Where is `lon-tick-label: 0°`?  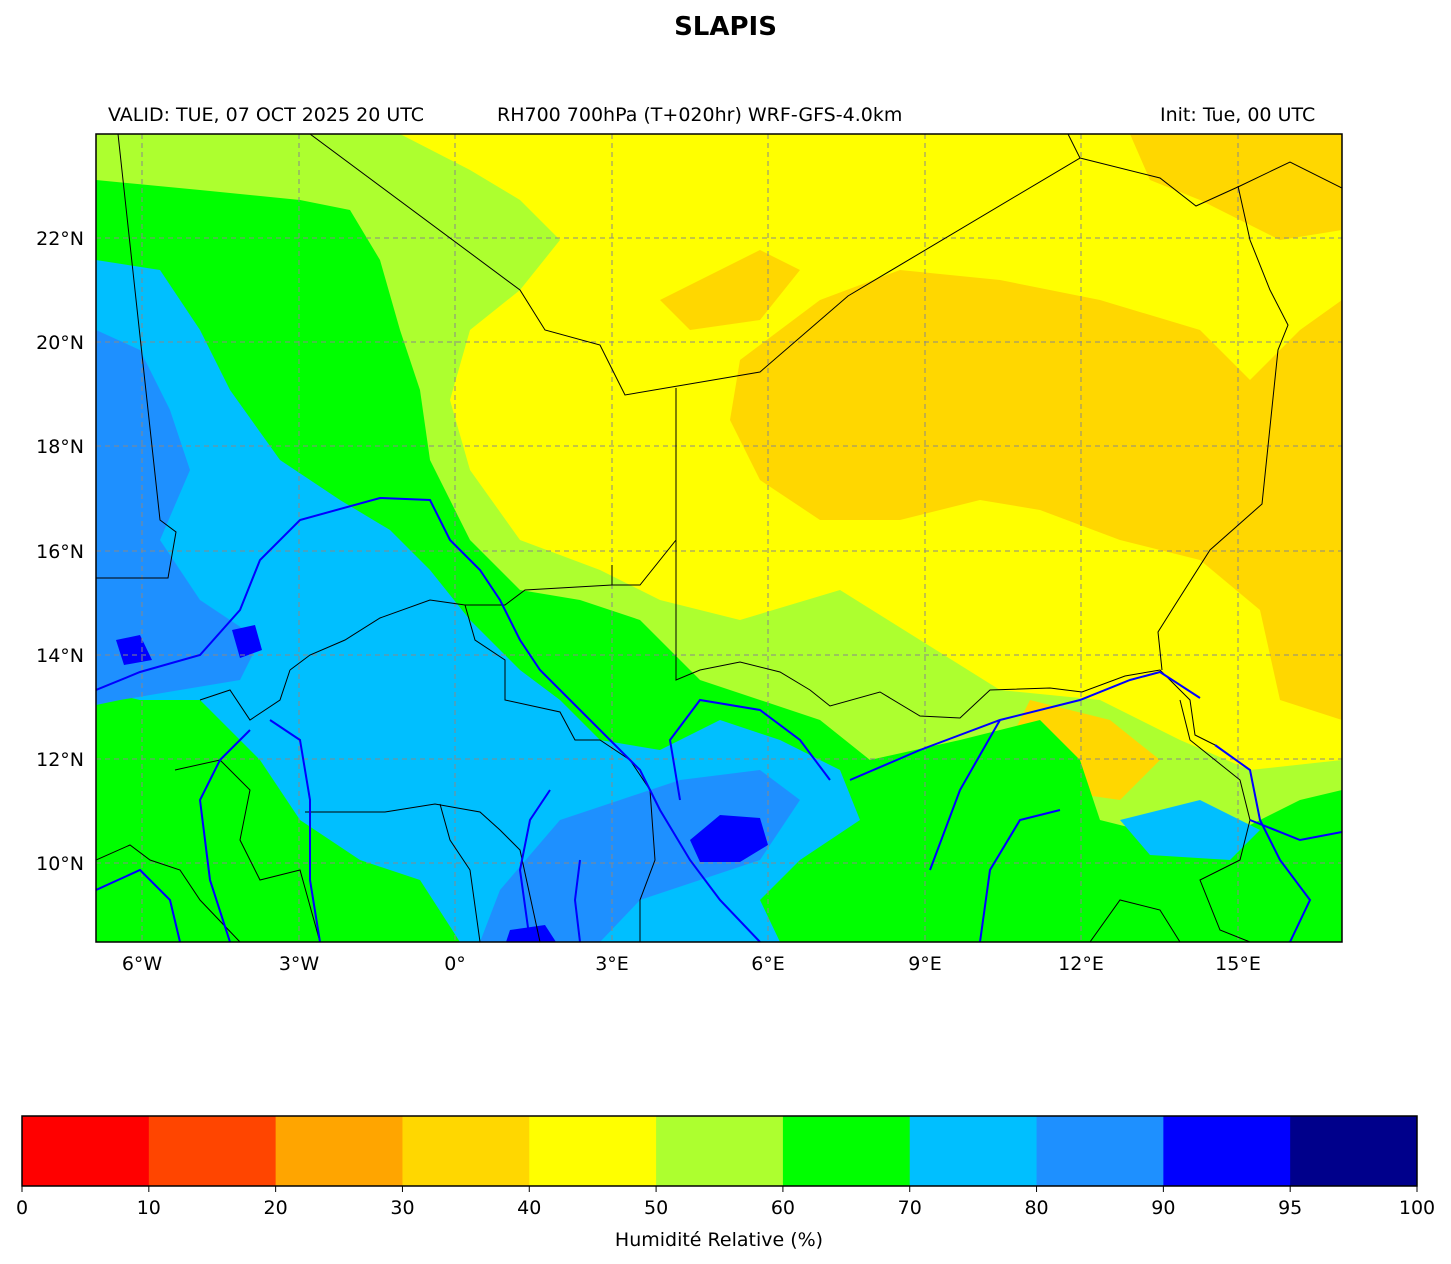 lon-tick-label: 0° is located at coordinates (455, 964).